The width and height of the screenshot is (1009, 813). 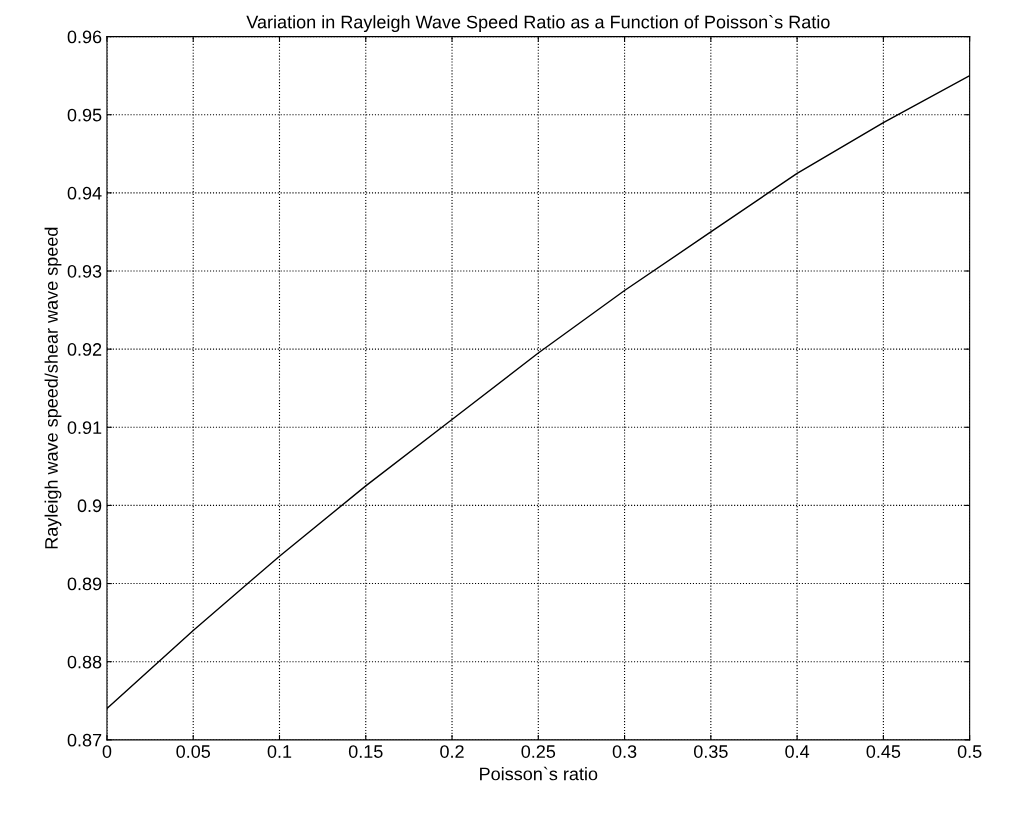 I want to click on x-tick-label: 0, so click(x=107, y=751).